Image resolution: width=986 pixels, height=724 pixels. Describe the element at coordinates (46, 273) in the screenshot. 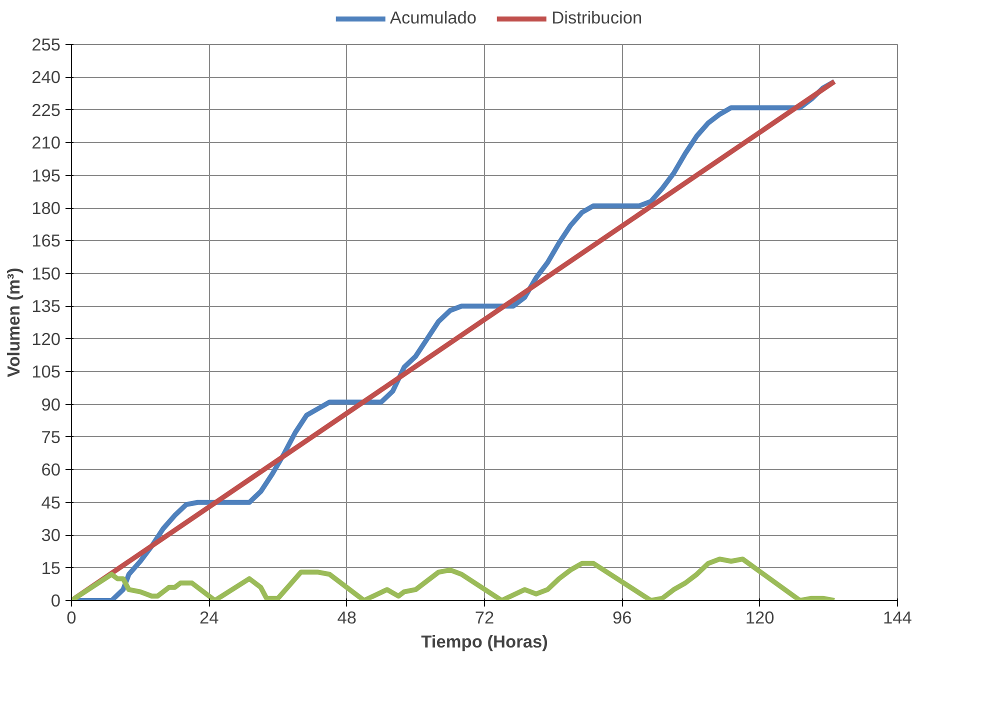

I see `y-tick-label: 150` at that location.